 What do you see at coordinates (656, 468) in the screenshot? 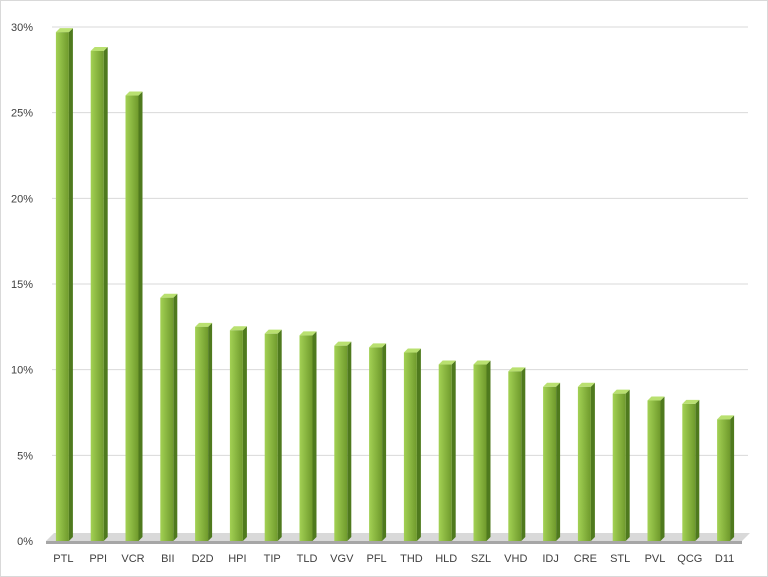
I see `bar-pvl` at bounding box center [656, 468].